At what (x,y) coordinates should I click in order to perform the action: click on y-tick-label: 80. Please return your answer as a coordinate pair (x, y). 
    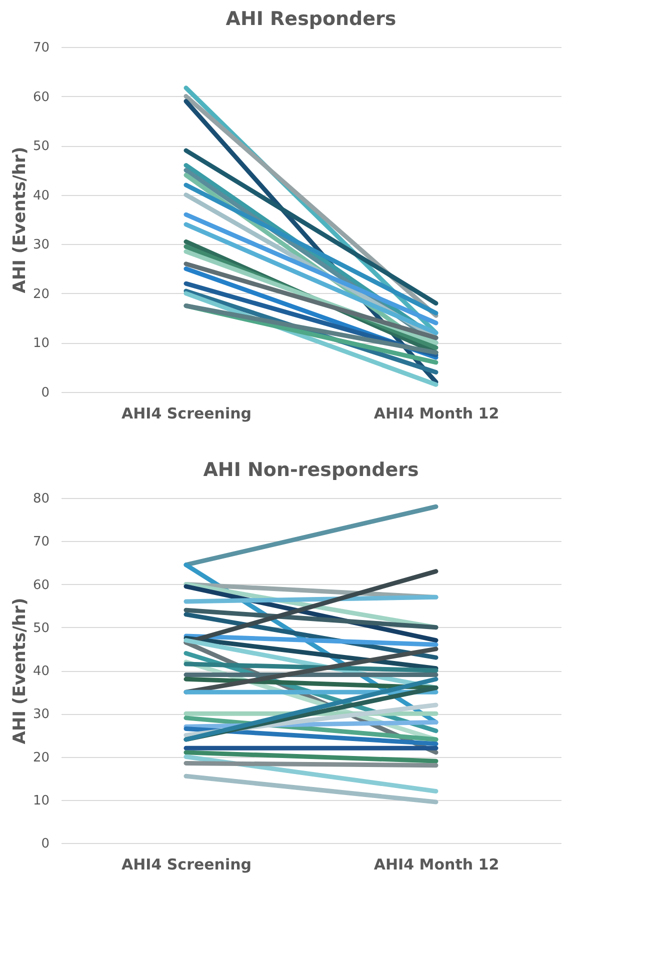
    Looking at the image, I should click on (41, 499).